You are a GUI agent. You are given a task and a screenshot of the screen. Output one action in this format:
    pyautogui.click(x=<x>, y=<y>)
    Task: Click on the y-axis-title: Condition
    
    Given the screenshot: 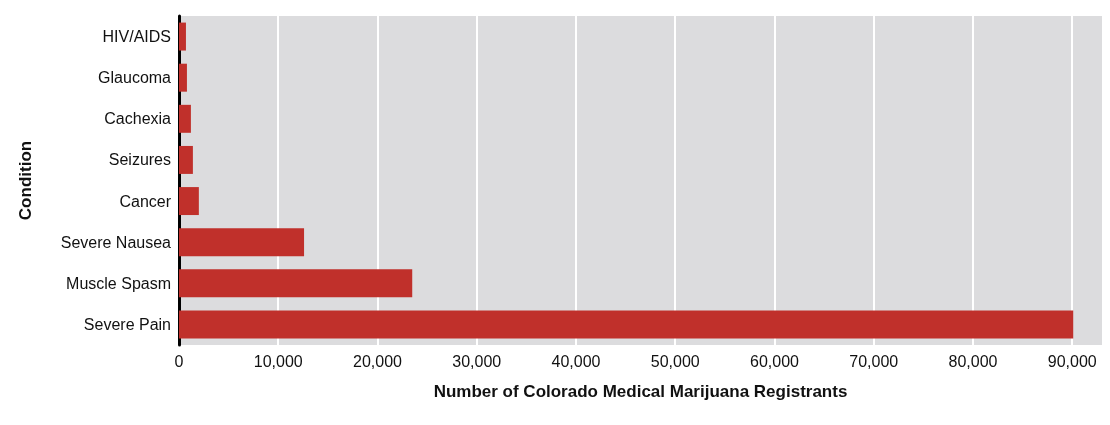 What is the action you would take?
    pyautogui.click(x=25, y=180)
    